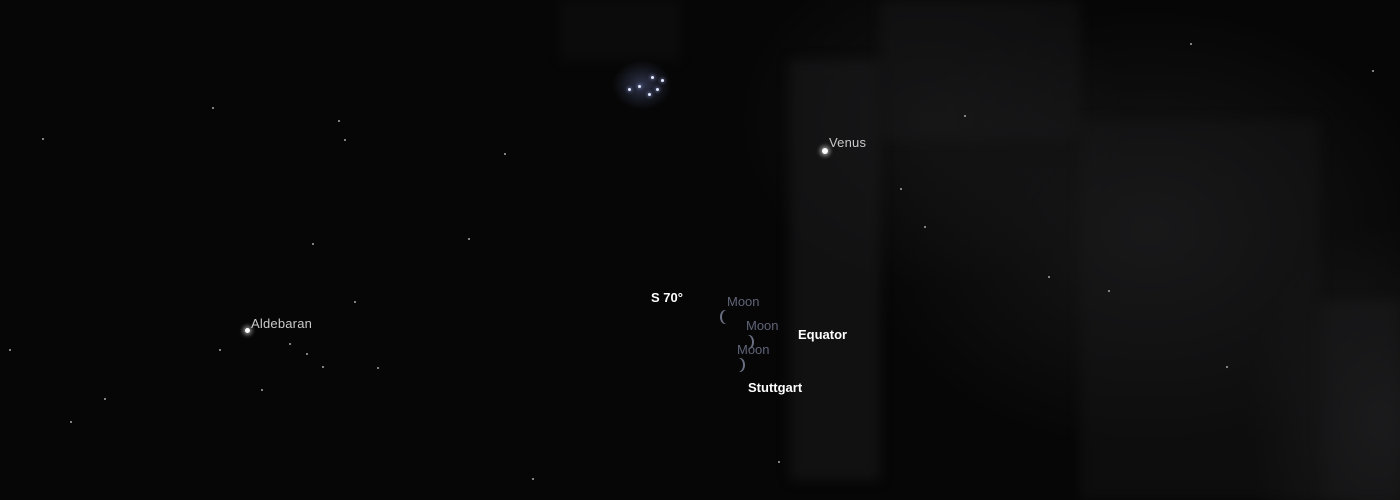  Describe the element at coordinates (848, 142) in the screenshot. I see `venus-label: Venus` at that location.